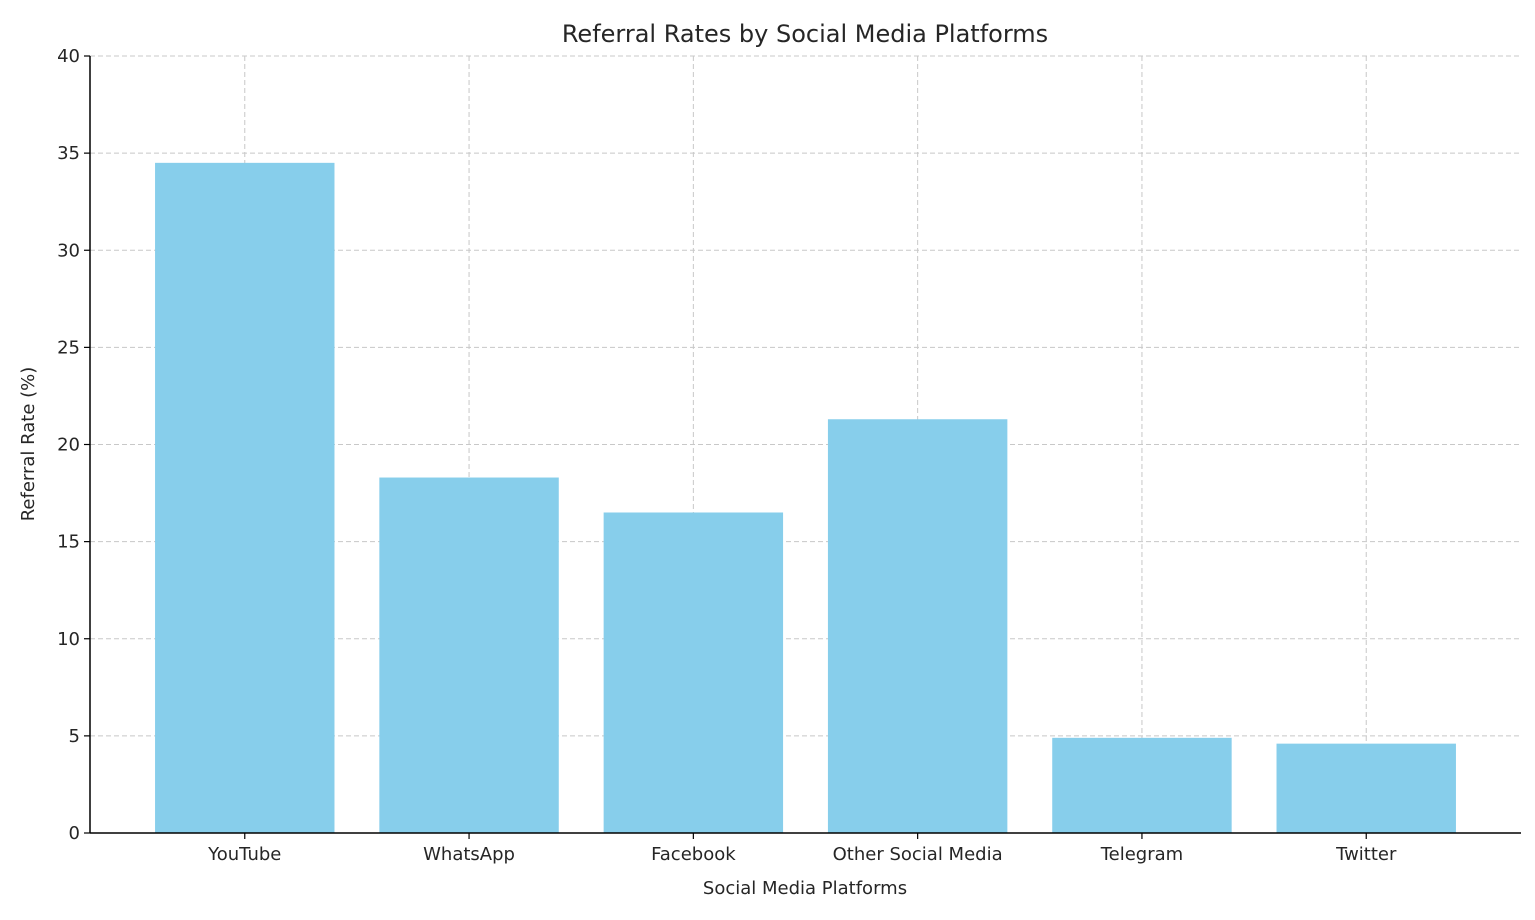  What do you see at coordinates (1142, 785) in the screenshot?
I see `bar-telegram` at bounding box center [1142, 785].